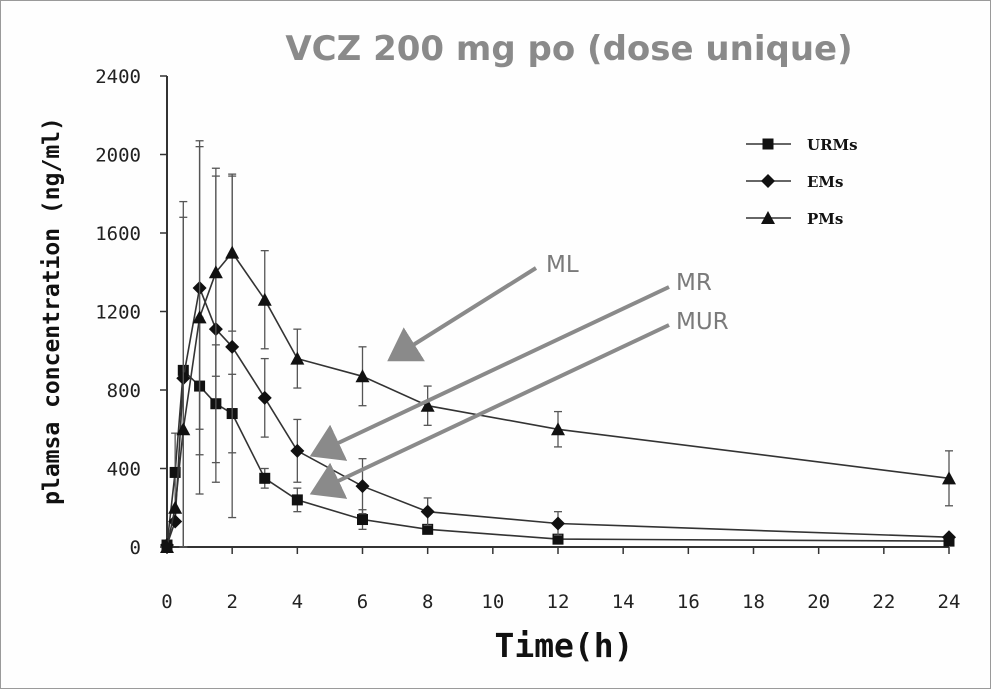 This screenshot has height=690, width=991. I want to click on legend-label-urms: URMs, so click(832, 145).